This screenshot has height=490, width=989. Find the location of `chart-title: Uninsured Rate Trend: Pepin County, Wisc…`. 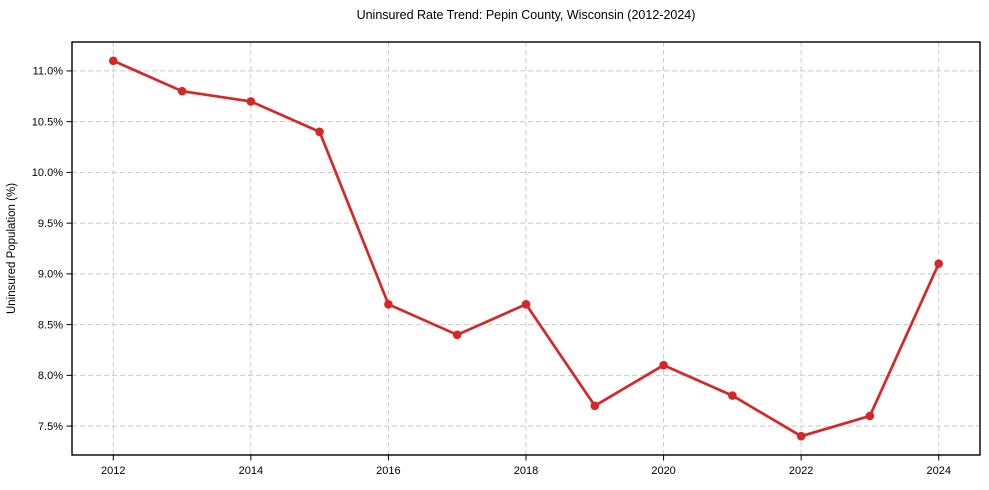

chart-title: Uninsured Rate Trend: Pepin County, Wisc… is located at coordinates (526, 15).